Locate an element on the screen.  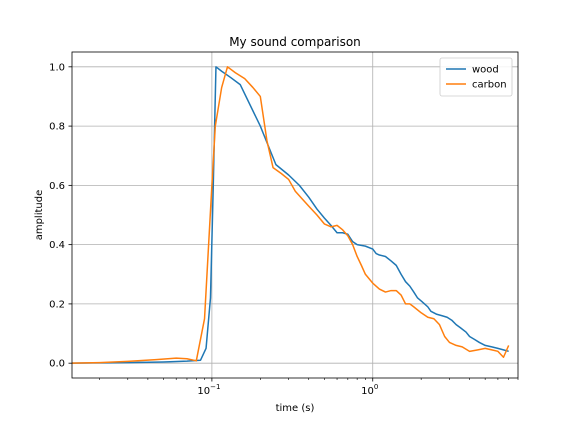
x-axis-label: time (s) is located at coordinates (295, 408).